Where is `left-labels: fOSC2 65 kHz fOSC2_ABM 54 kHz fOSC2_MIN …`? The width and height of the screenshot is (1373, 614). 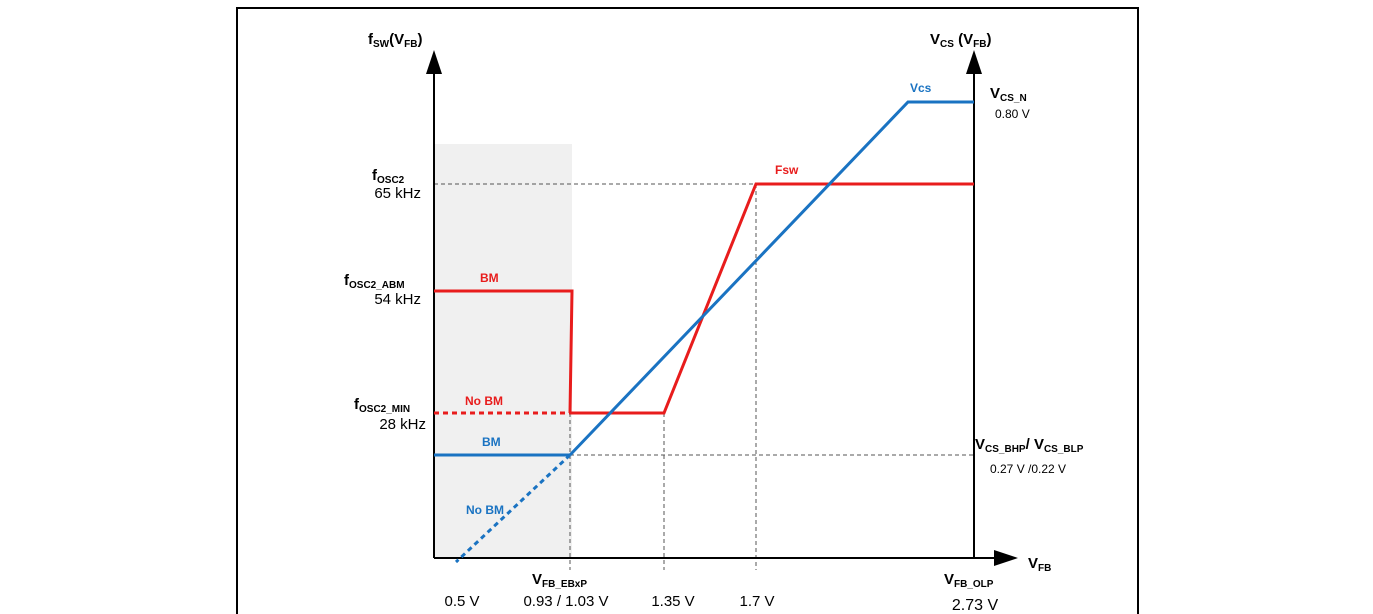 left-labels: fOSC2 65 kHz fOSC2_ABM 54 kHz fOSC2_MIN … is located at coordinates (385, 300).